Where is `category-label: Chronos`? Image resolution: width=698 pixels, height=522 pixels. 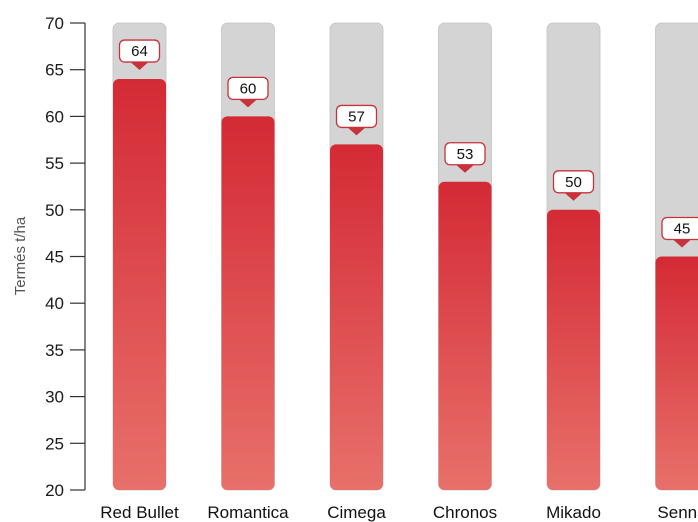
category-label: Chronos is located at coordinates (465, 512).